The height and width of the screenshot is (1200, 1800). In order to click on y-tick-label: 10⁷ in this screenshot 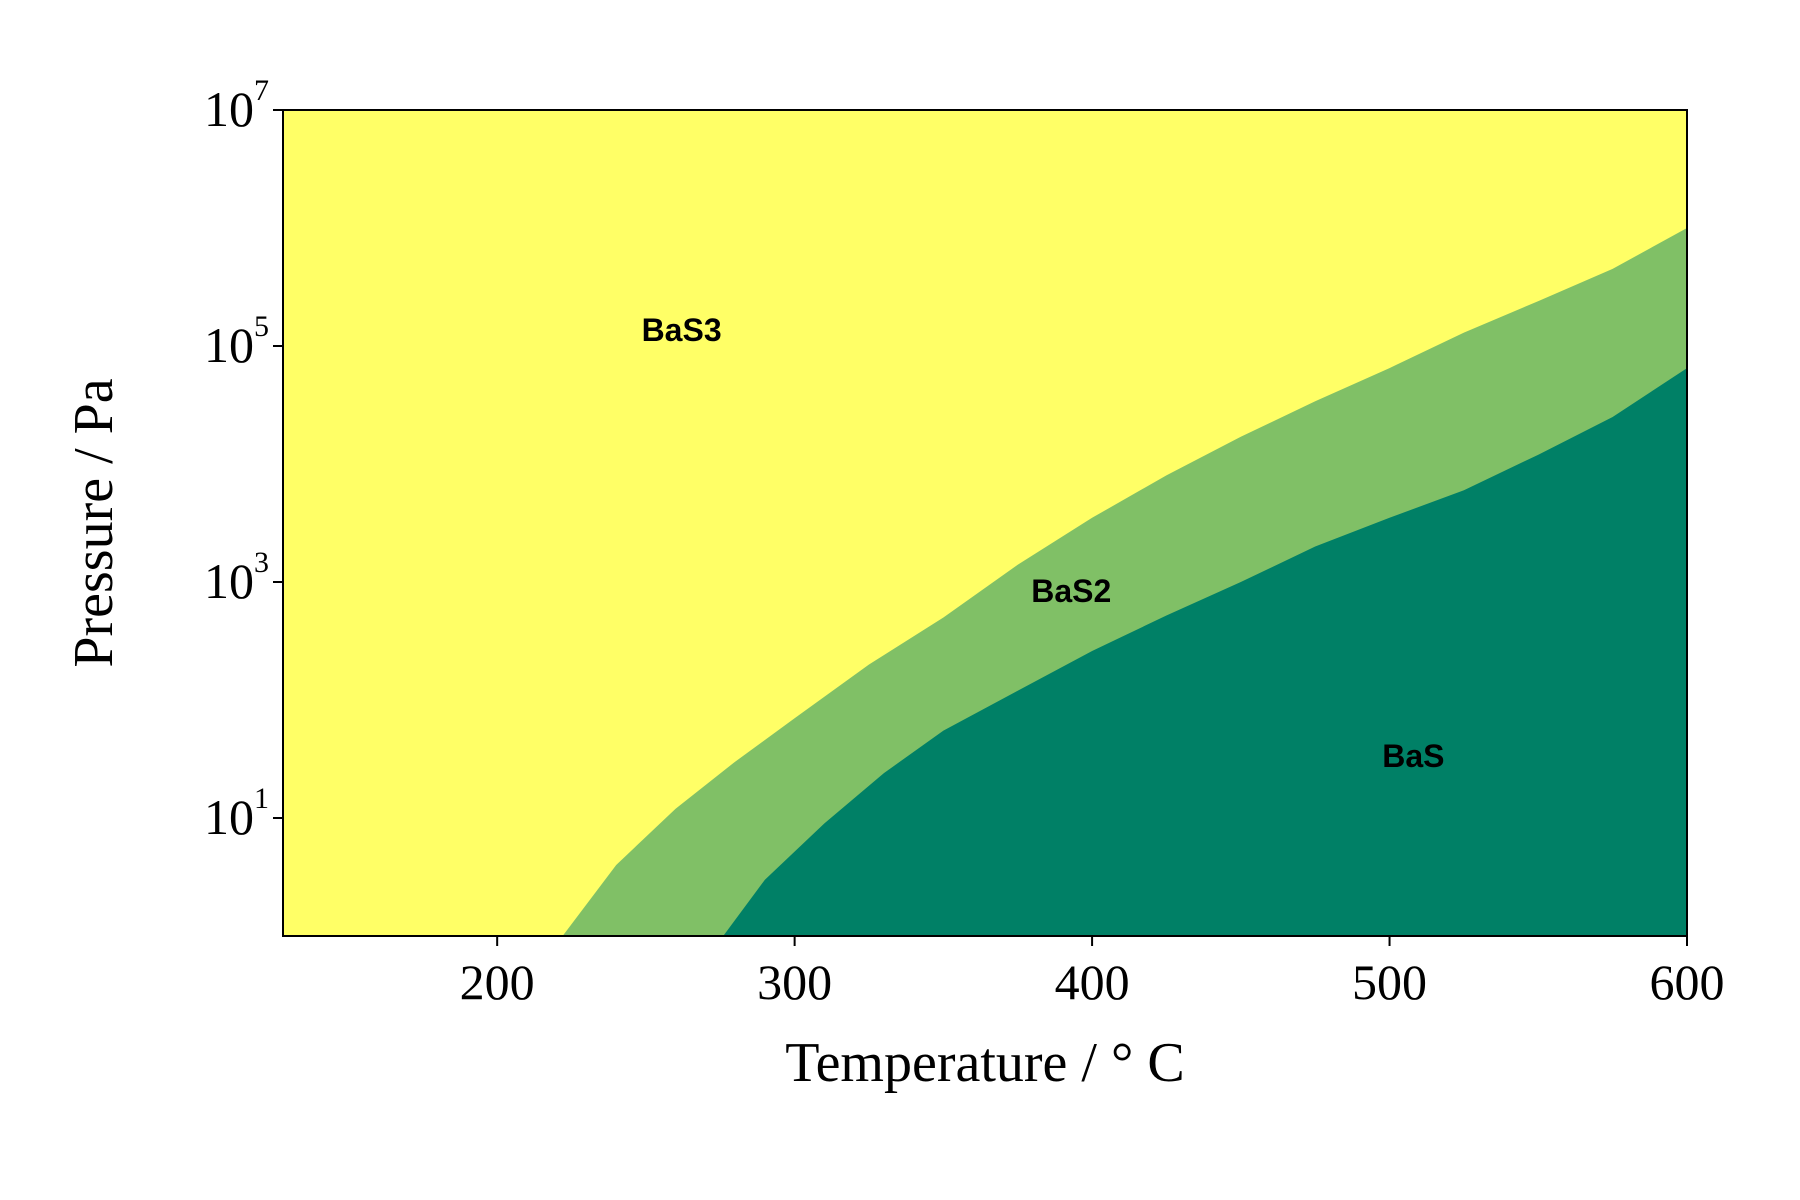, I will do `click(236, 105)`.